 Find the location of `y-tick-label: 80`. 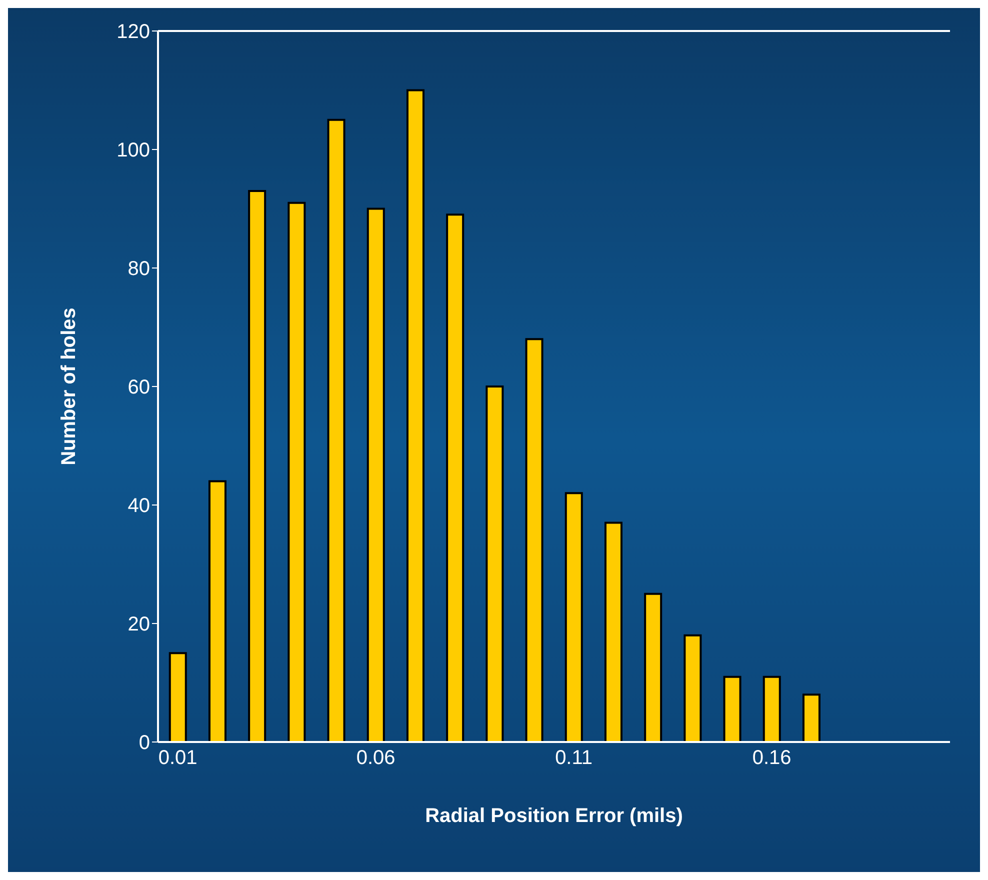

y-tick-label: 80 is located at coordinates (139, 269).